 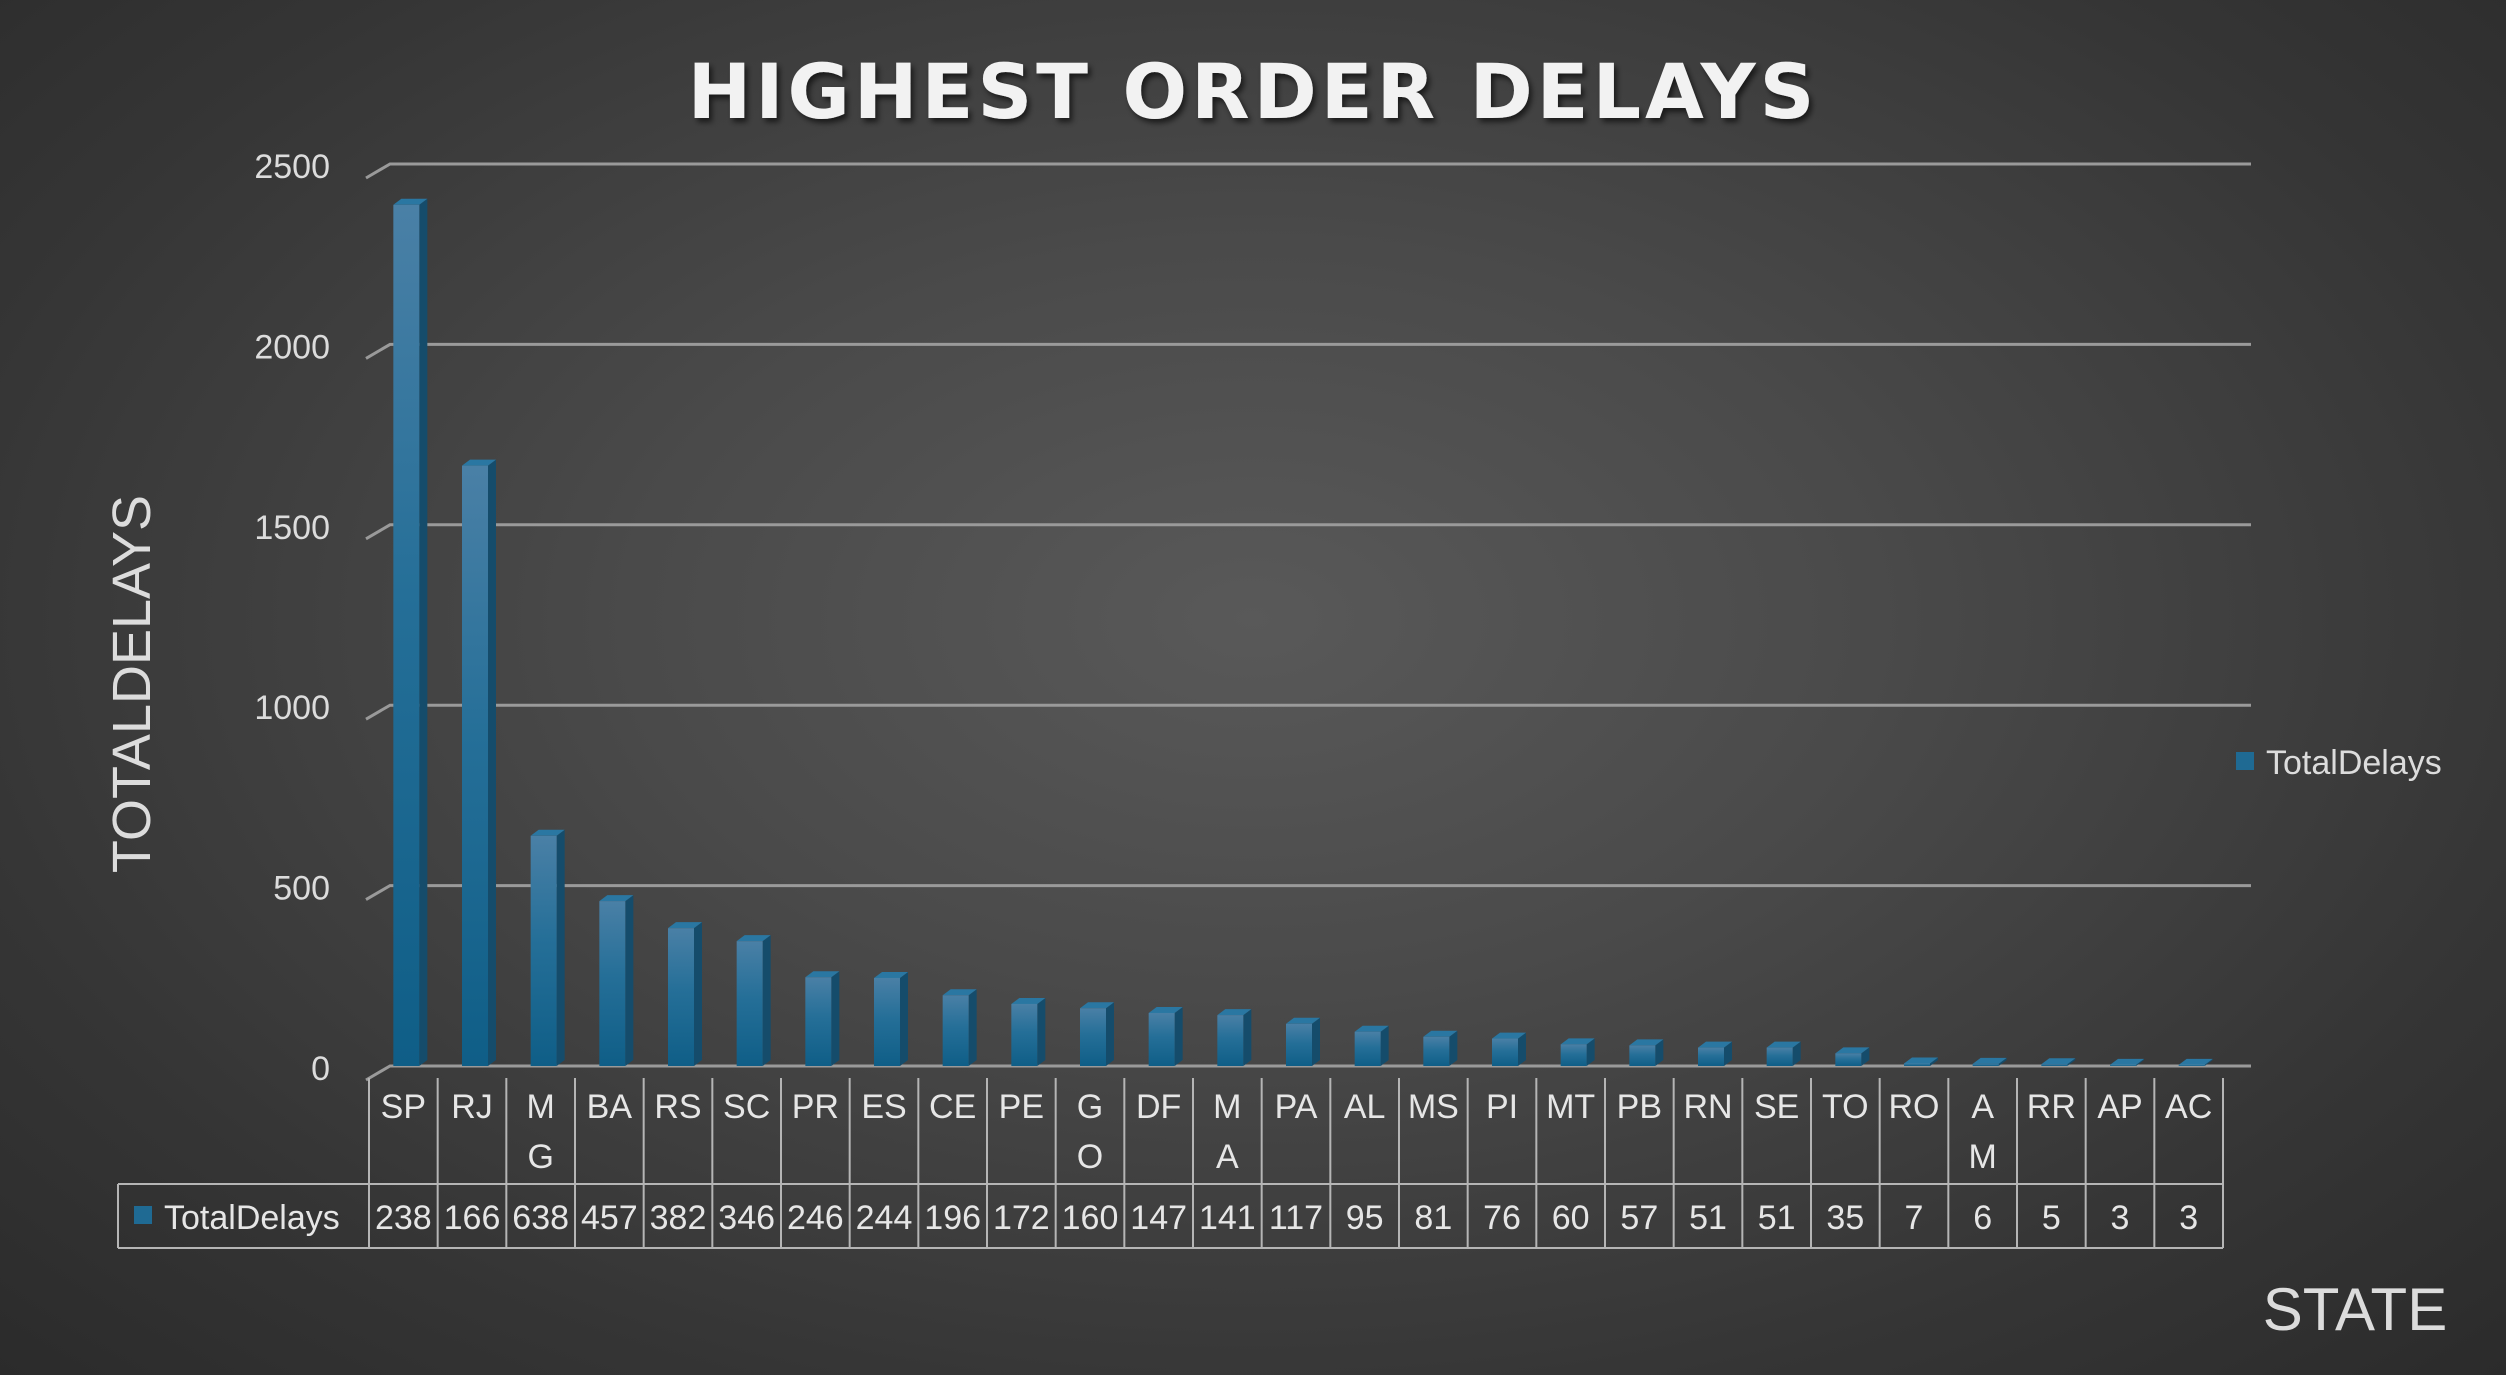 What do you see at coordinates (1090, 1157) in the screenshot?
I see `x-tick-label: O` at bounding box center [1090, 1157].